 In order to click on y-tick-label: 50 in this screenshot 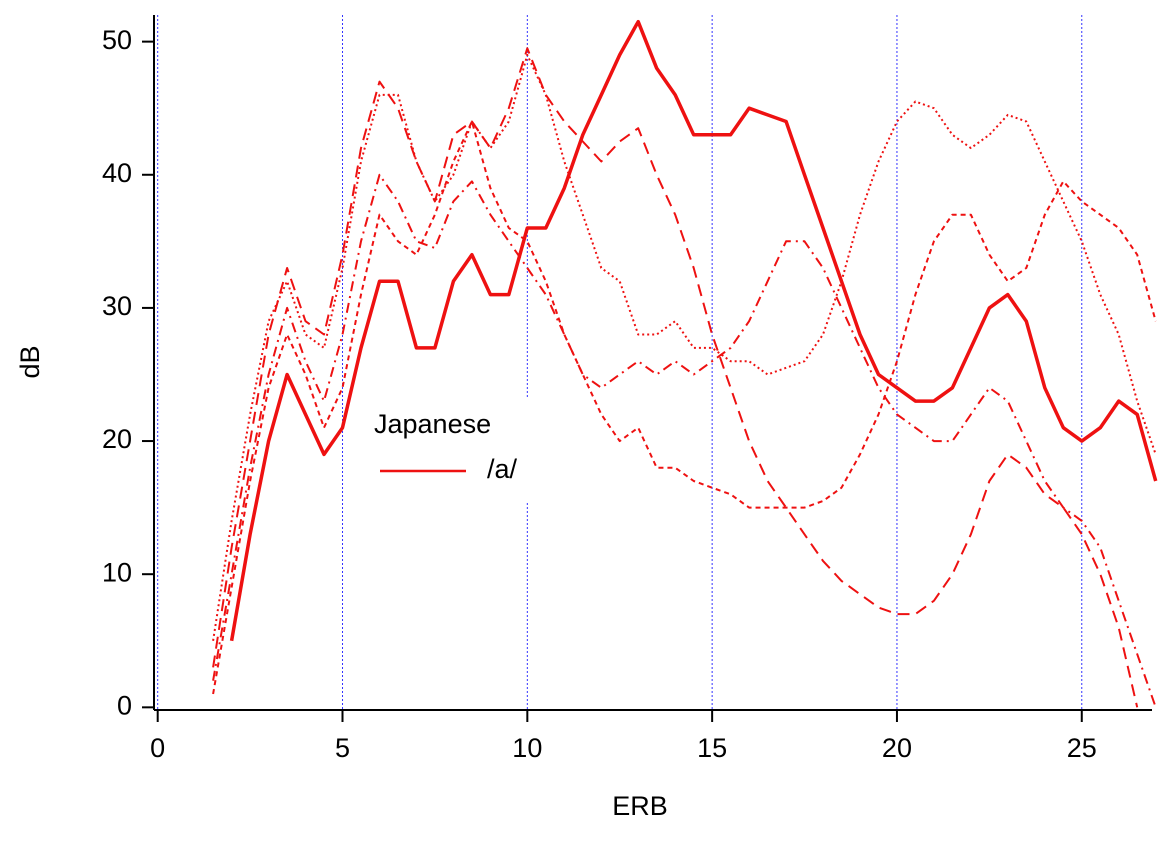, I will do `click(117, 40)`.